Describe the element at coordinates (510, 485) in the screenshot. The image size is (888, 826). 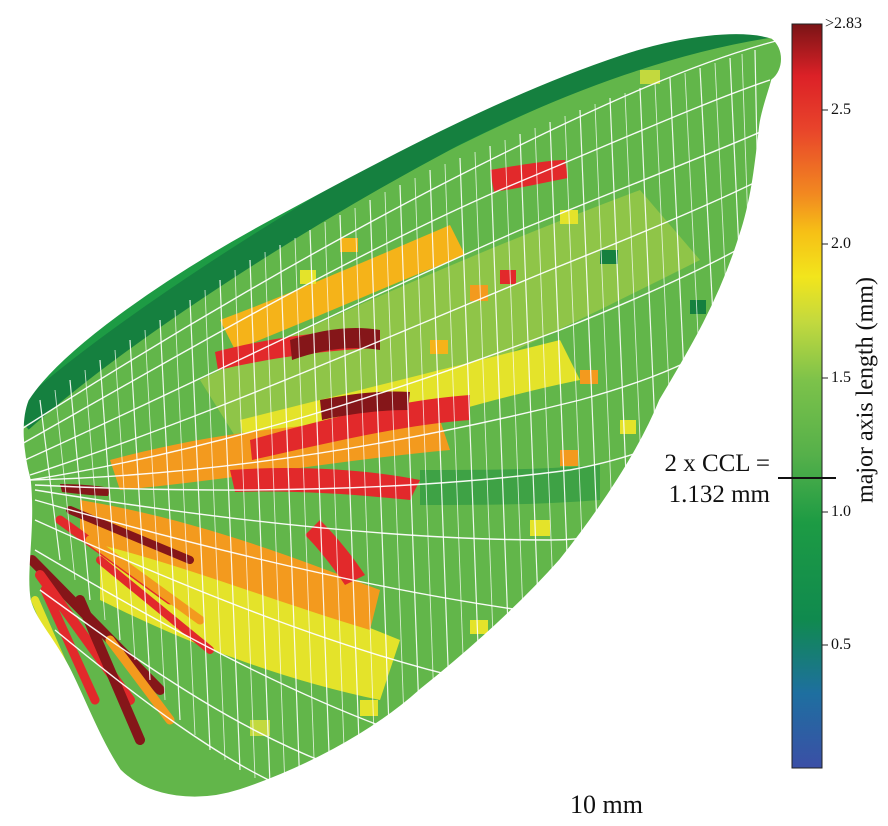
I see `dark-green-patches` at that location.